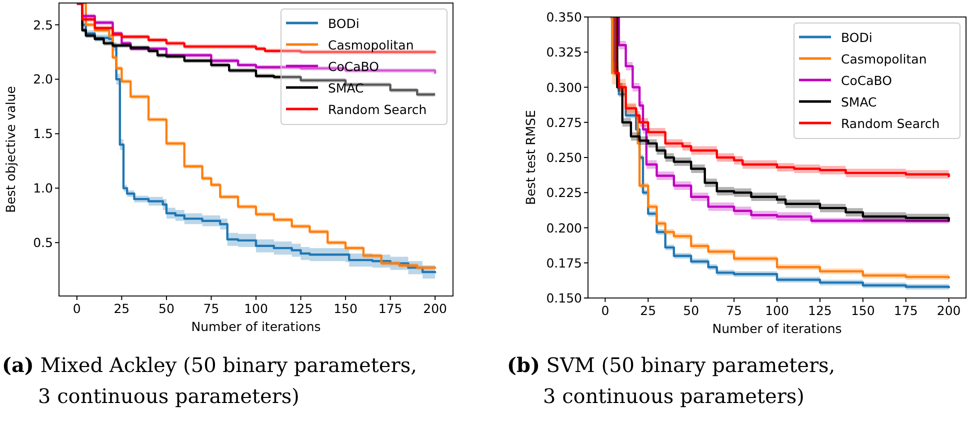  Describe the element at coordinates (564, 87) in the screenshot. I see `y-tick-label: 0.300` at that location.